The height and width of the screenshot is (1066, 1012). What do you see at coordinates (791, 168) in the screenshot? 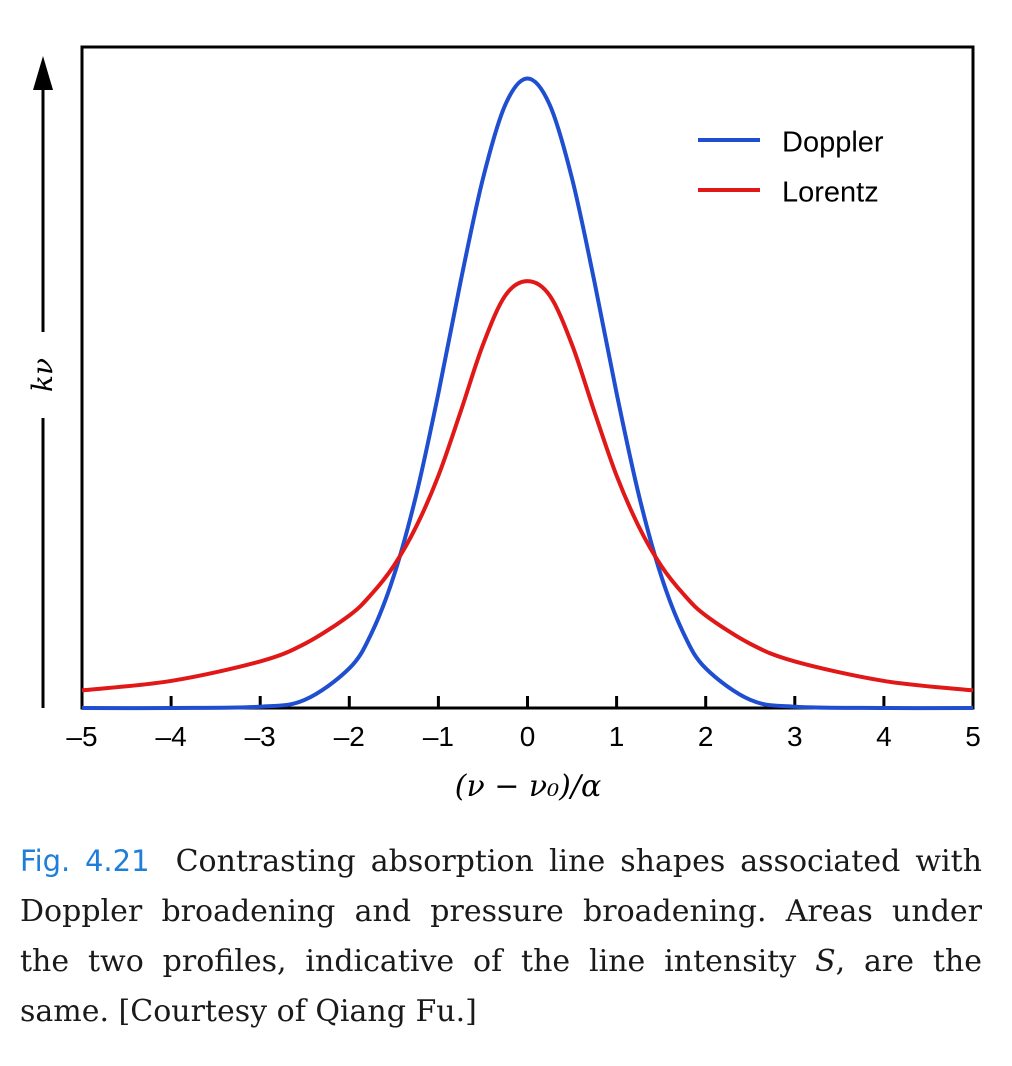
I see `legend: Doppler Lorentz` at bounding box center [791, 168].